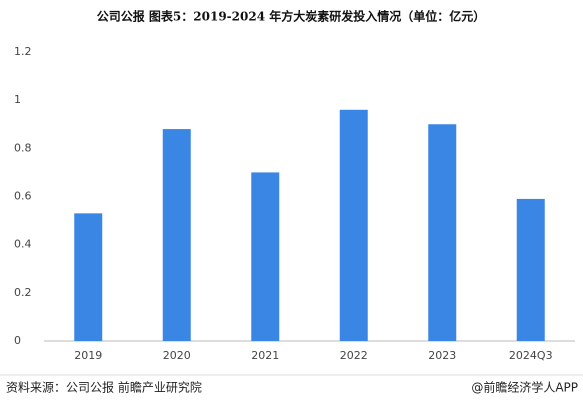  What do you see at coordinates (177, 355) in the screenshot?
I see `x-tick-label: 2020` at bounding box center [177, 355].